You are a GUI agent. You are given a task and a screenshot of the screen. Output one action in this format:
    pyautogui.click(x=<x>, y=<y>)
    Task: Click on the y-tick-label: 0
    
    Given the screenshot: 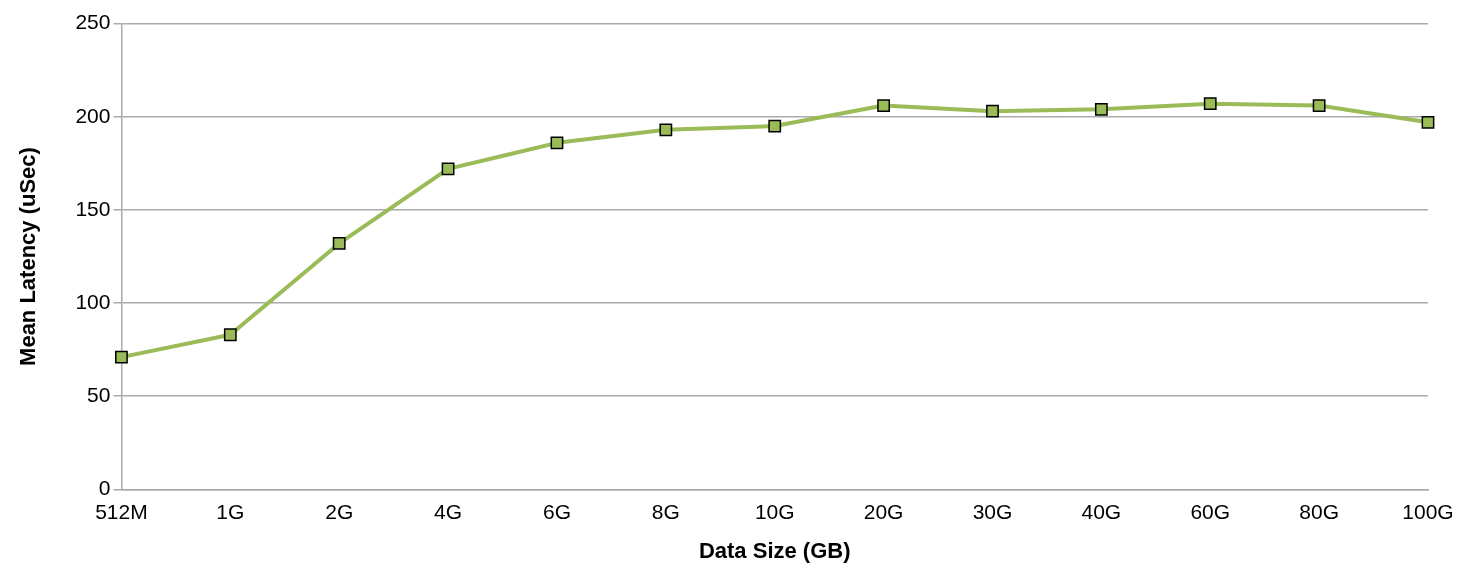 What is the action you would take?
    pyautogui.click(x=104, y=488)
    